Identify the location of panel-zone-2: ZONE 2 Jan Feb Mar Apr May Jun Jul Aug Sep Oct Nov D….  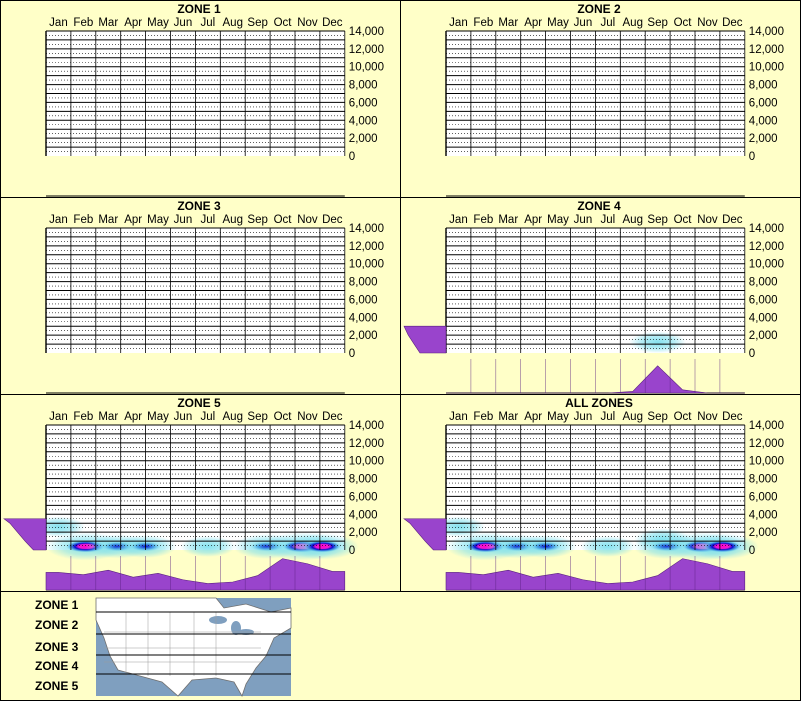
(614, 99).